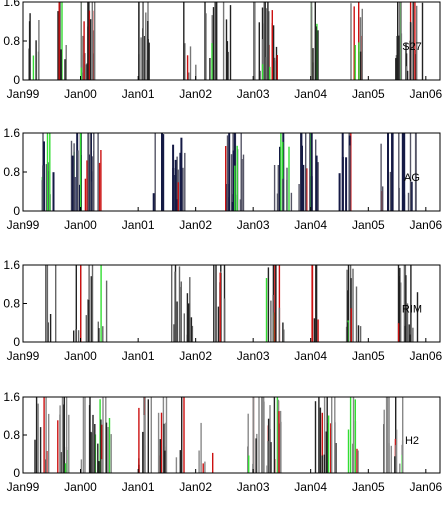 This screenshot has width=444, height=508. What do you see at coordinates (23, 94) in the screenshot?
I see `x-tick-label: Jan99` at bounding box center [23, 94].